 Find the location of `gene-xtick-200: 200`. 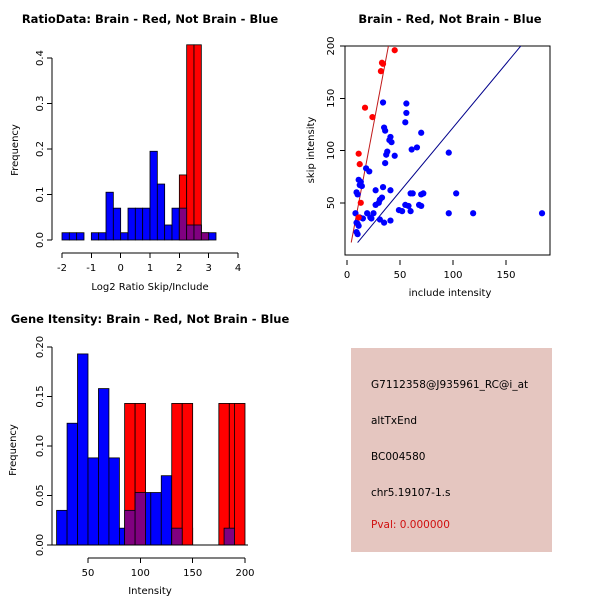

gene-xtick-200: 200 is located at coordinates (244, 573).